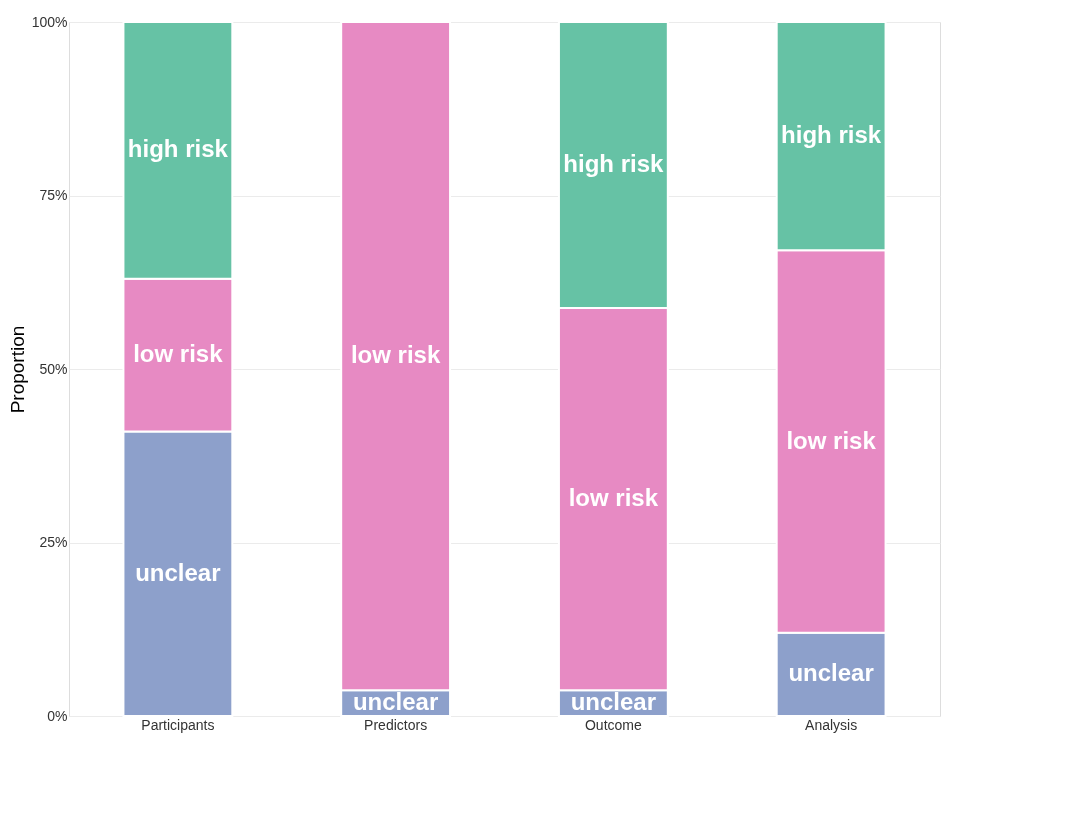  Describe the element at coordinates (396, 724) in the screenshot. I see `x-tick-label: Predictors` at that location.